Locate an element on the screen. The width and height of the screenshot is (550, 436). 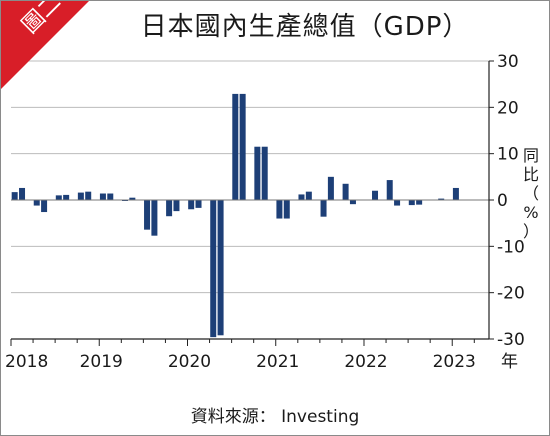
y-tick-label: -10 is located at coordinates (511, 247).